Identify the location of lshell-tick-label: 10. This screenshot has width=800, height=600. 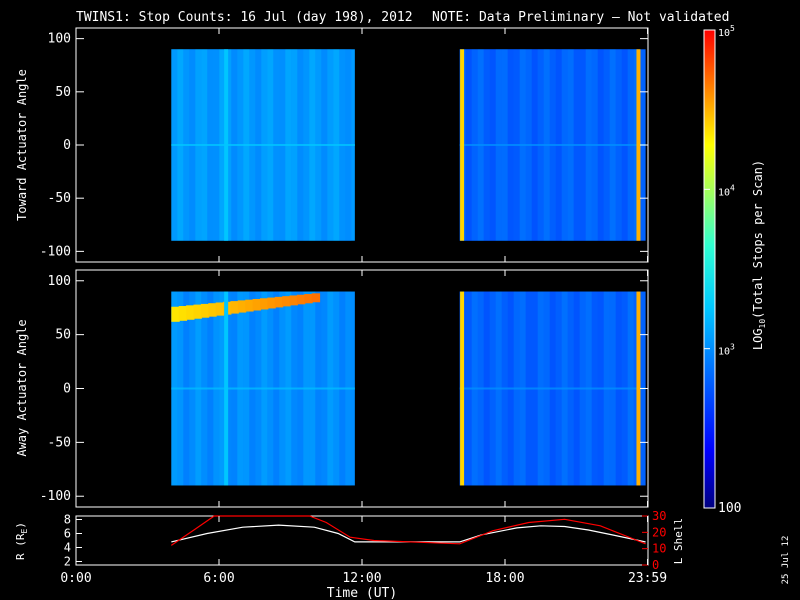
(659, 549).